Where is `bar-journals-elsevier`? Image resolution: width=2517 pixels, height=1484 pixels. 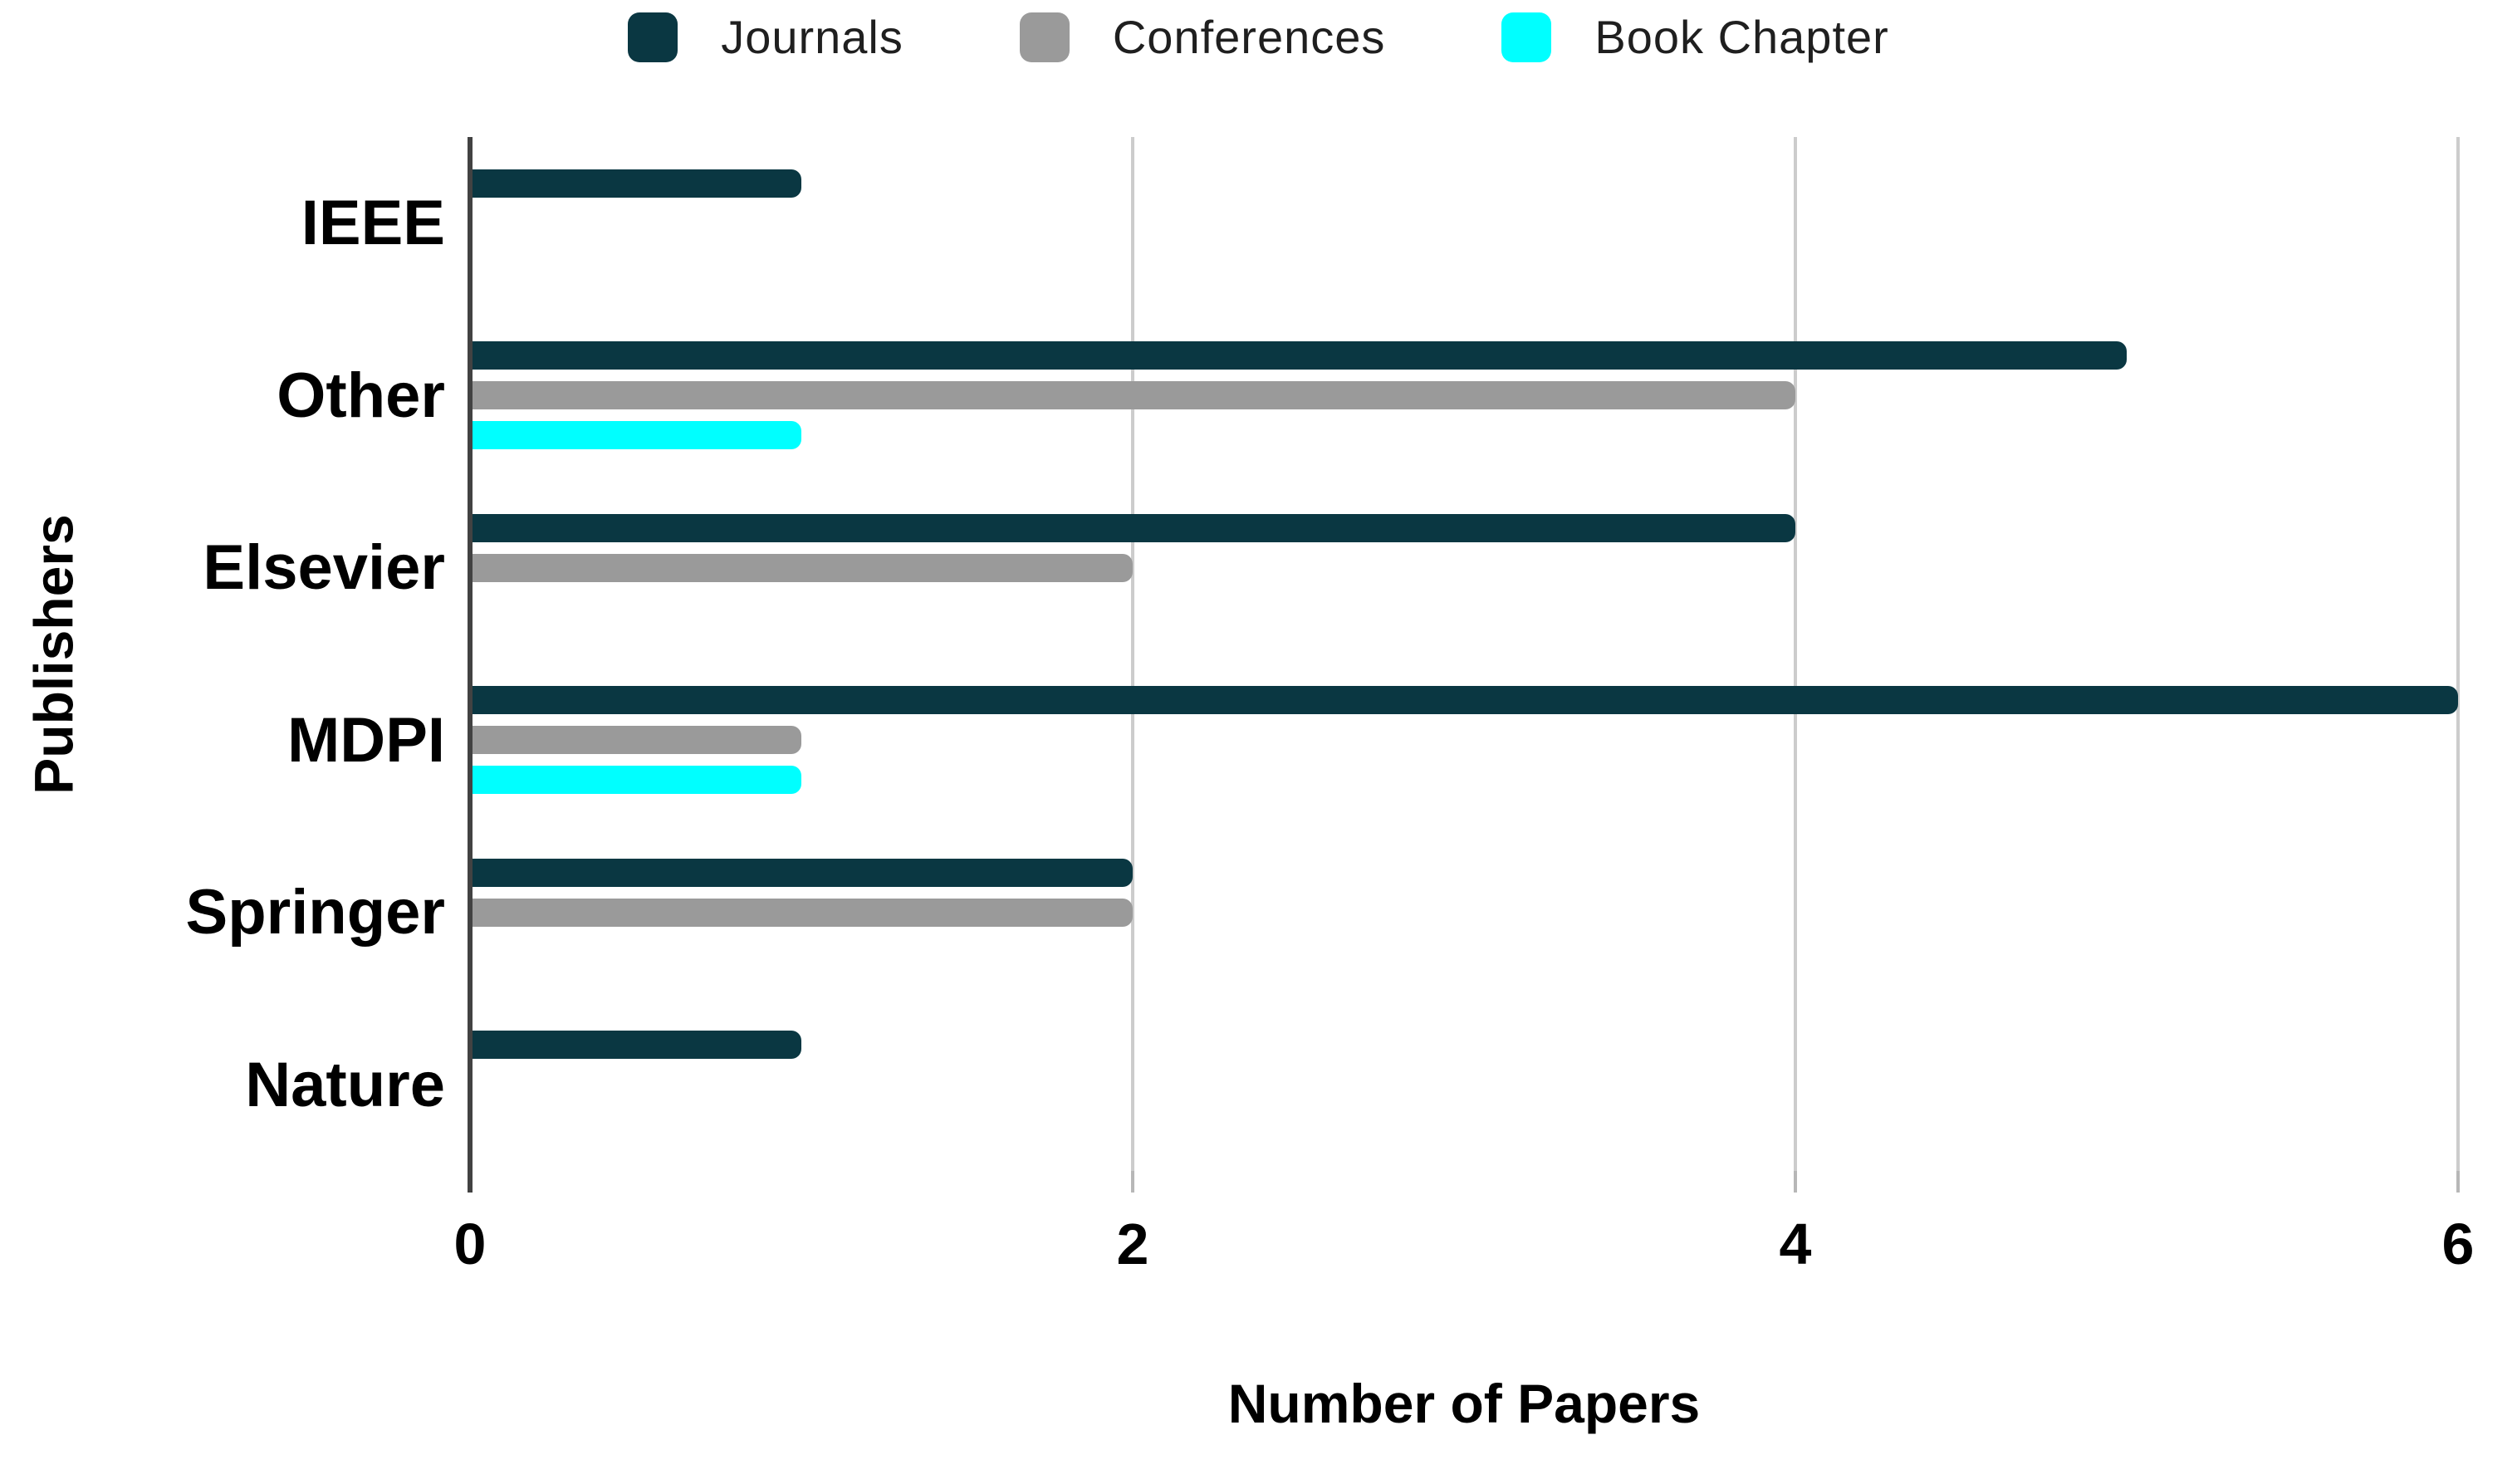
bar-journals-elsevier is located at coordinates (1133, 527).